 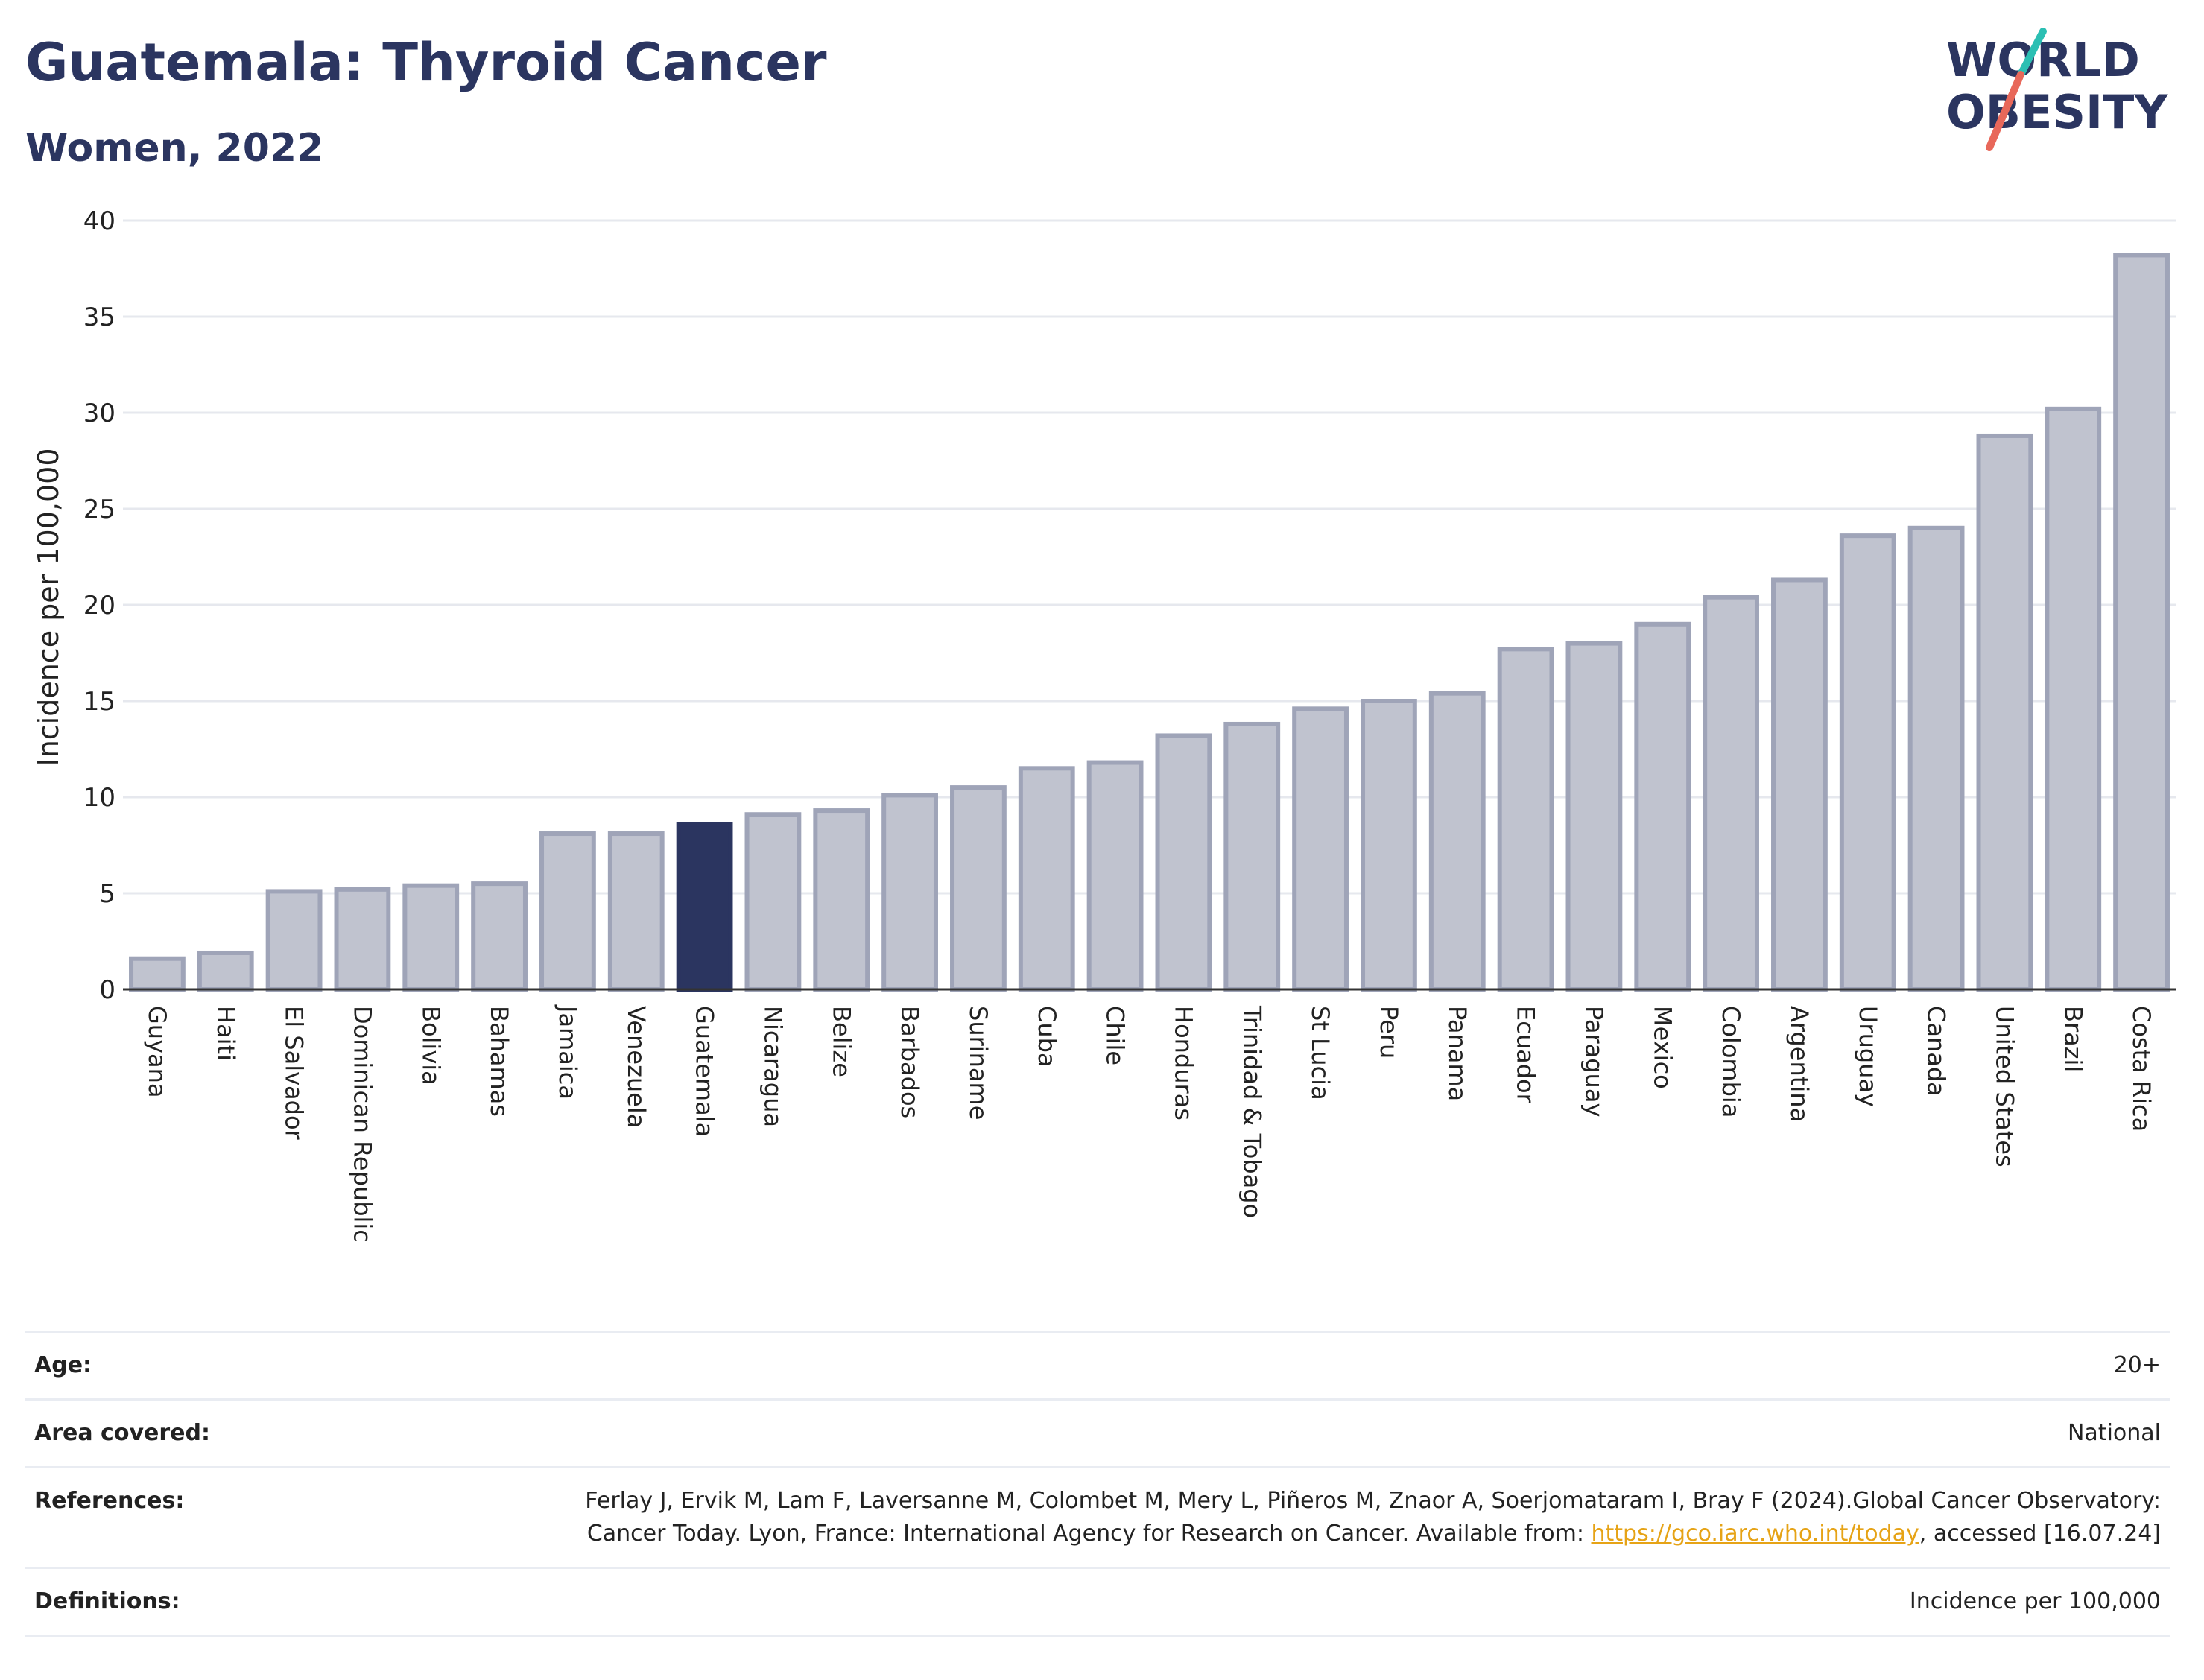 I want to click on area-value: National, so click(x=2114, y=1433).